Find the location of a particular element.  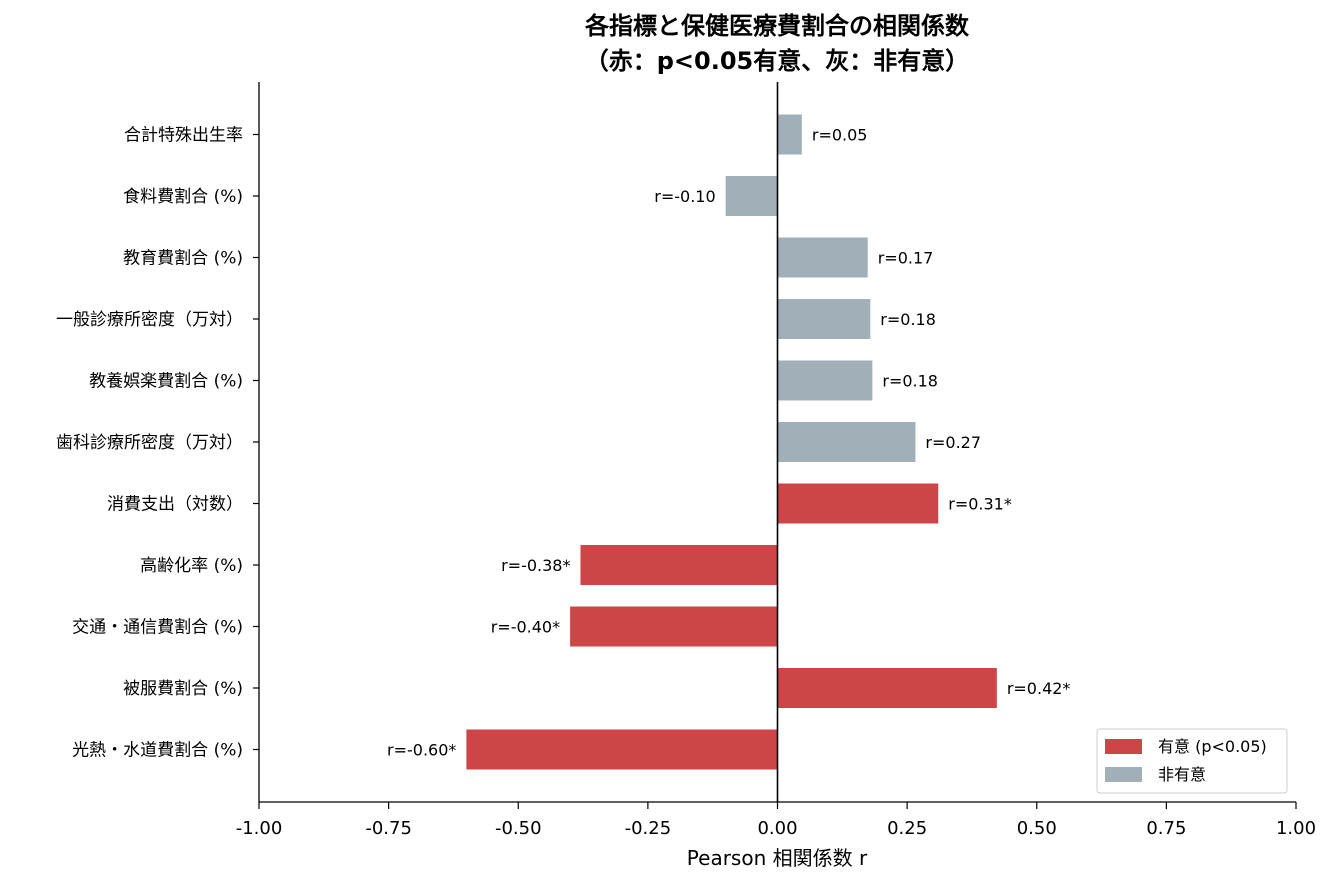

category-label: 一般診療所密度（万対） is located at coordinates (149, 320).